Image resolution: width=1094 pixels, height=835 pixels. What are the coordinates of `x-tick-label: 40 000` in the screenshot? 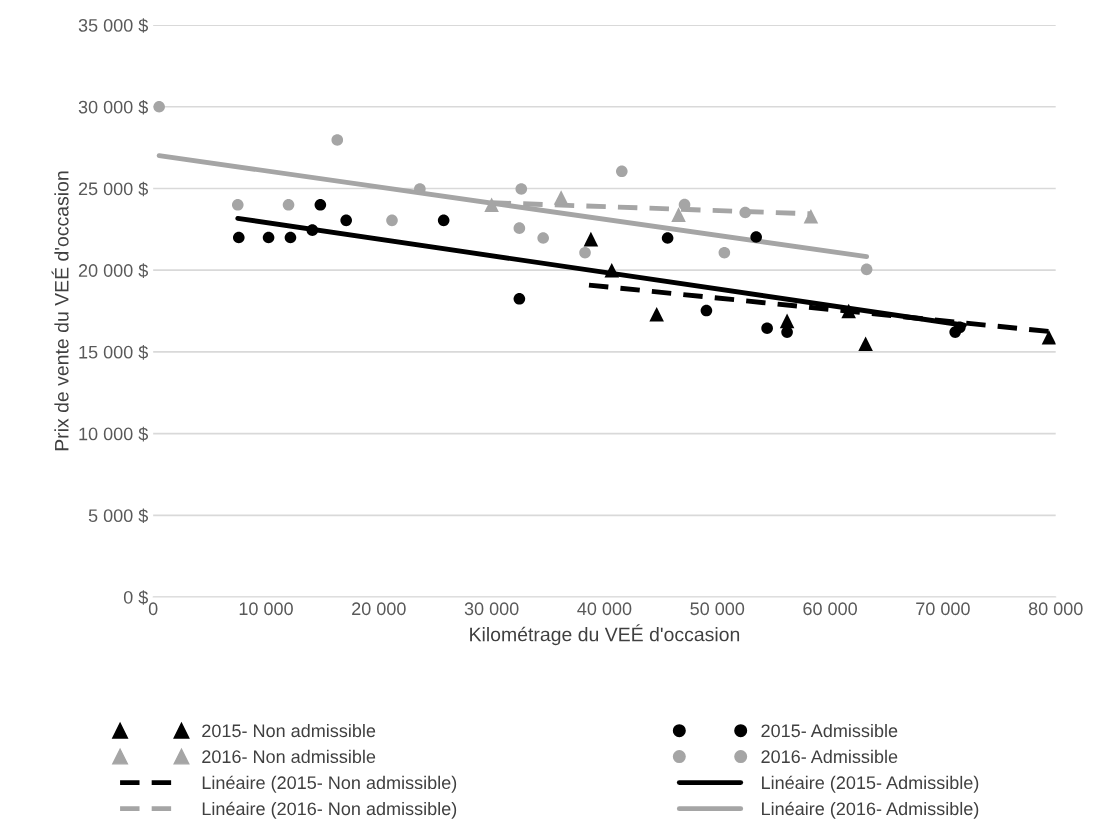 It's located at (604, 609).